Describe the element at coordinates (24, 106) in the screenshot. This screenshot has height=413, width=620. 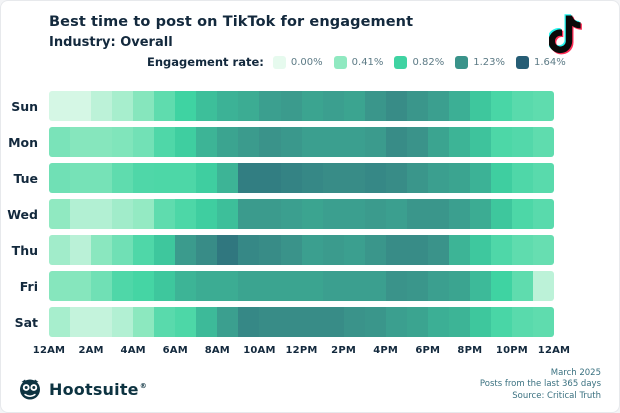
I see `day-label: Sun` at that location.